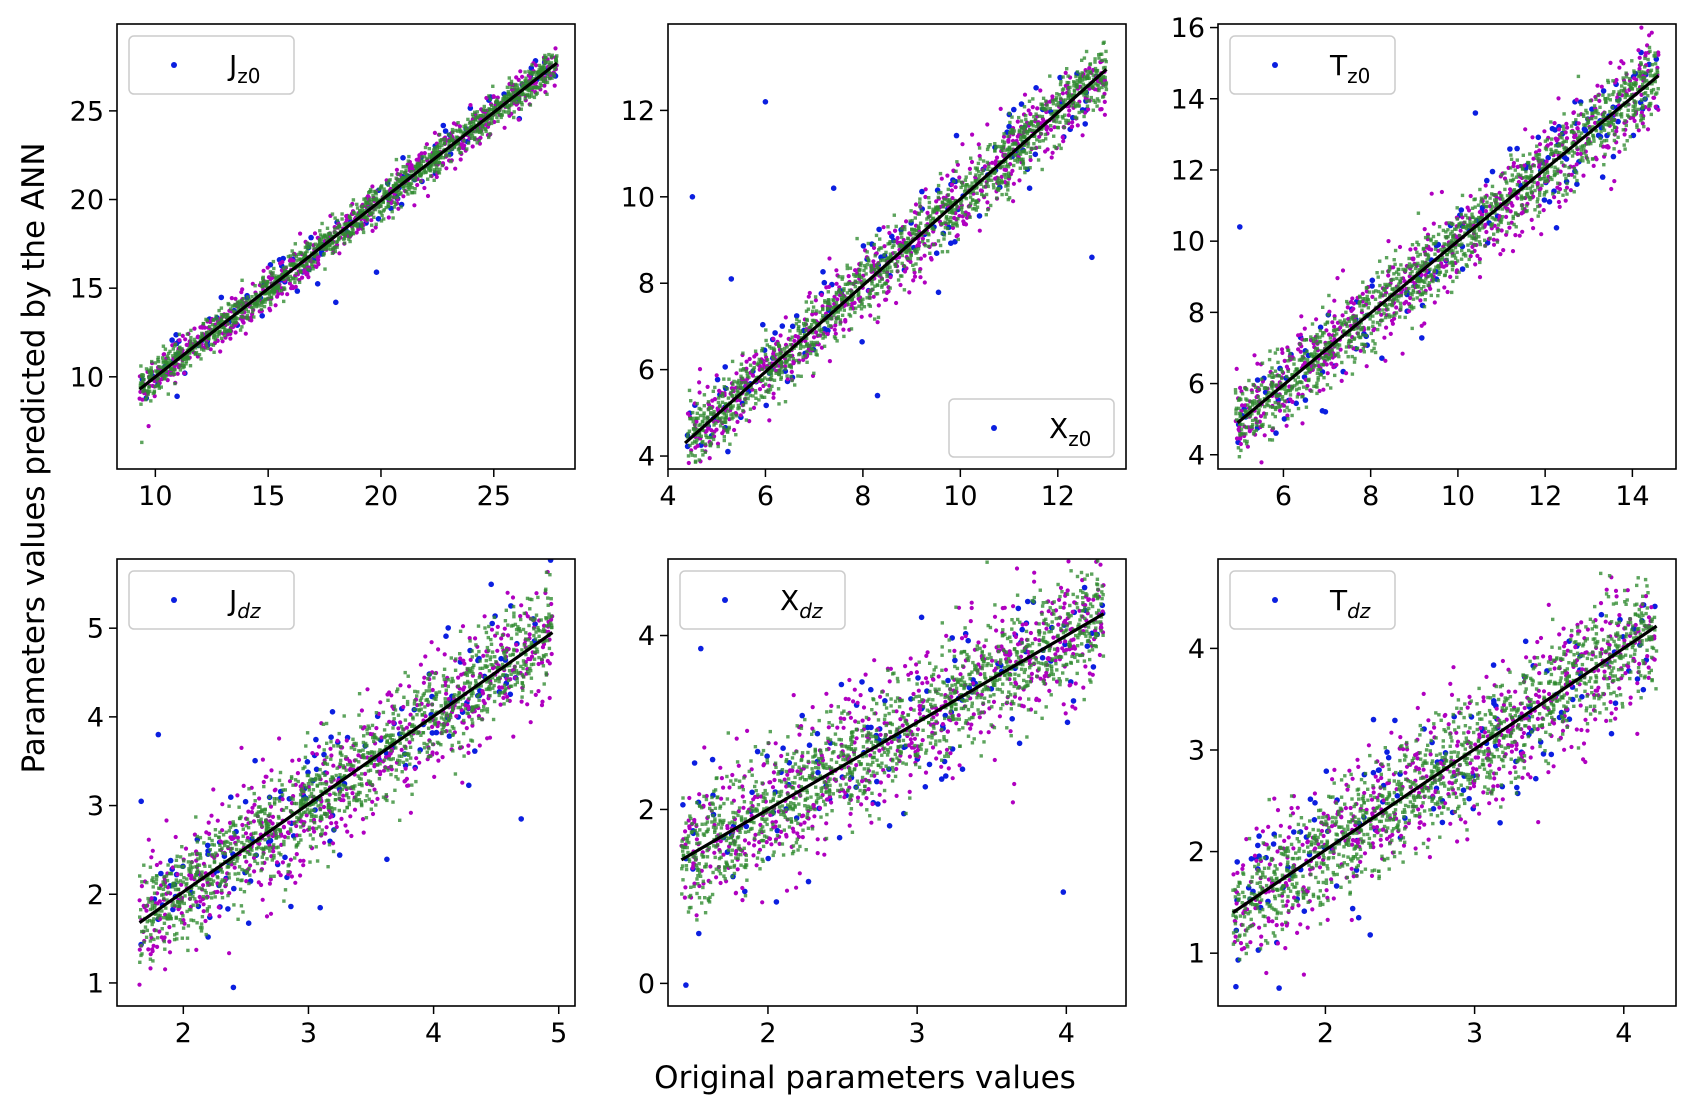  Describe the element at coordinates (1031, 428) in the screenshot. I see `legend: Xz0` at that location.